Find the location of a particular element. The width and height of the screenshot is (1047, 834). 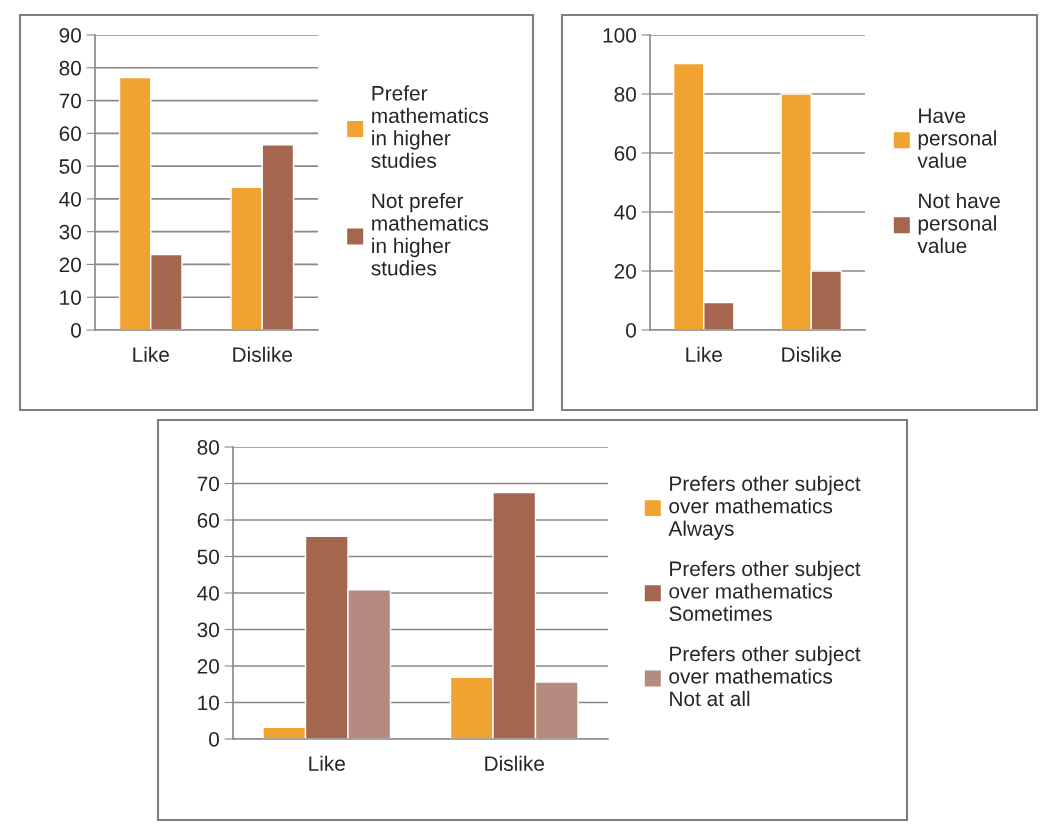

y-tick-label: 90 is located at coordinates (70, 35).